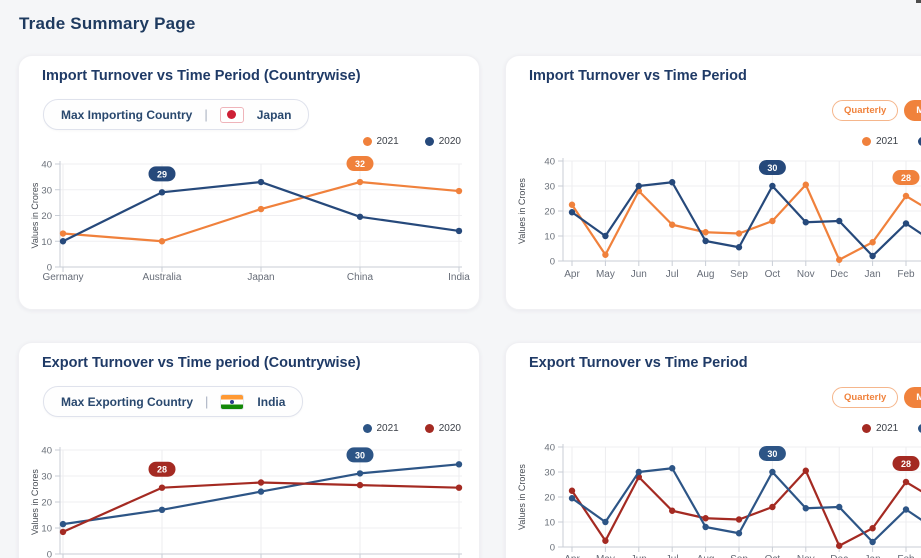  What do you see at coordinates (918, 1) in the screenshot?
I see `scrollbar-corner` at bounding box center [918, 1].